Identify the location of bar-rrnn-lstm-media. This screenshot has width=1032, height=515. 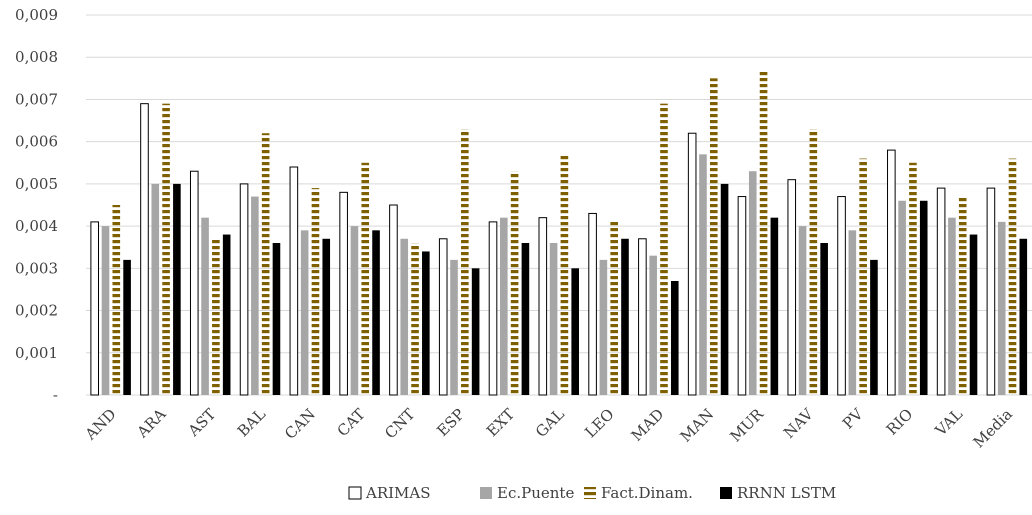
(1023, 316).